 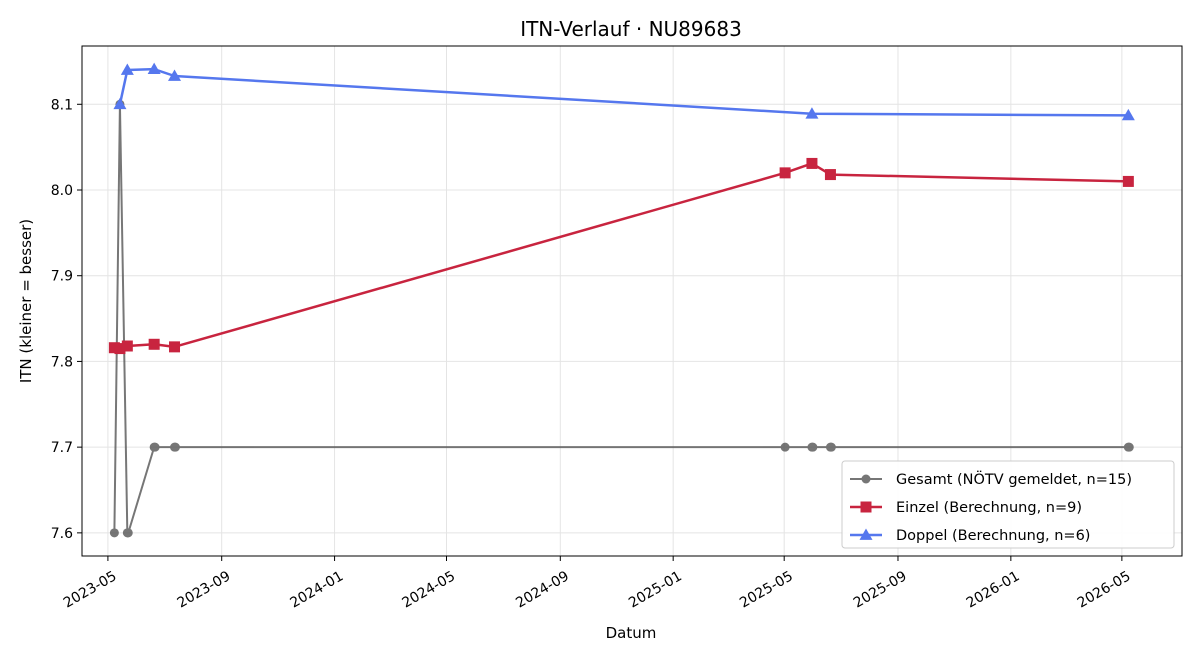 I want to click on x-tick-label: 2024-05, so click(x=428, y=589).